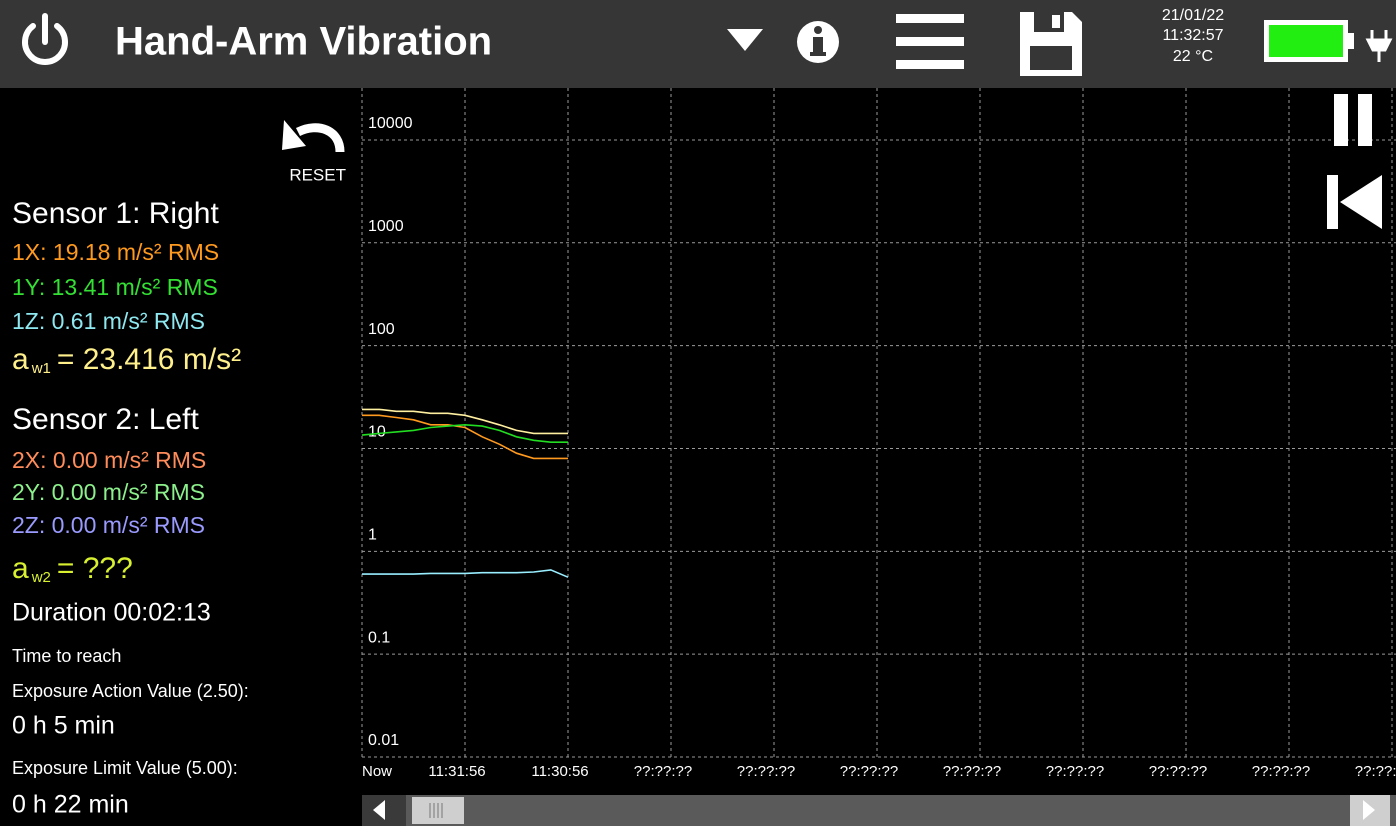 The image size is (1396, 826). I want to click on battery-indicator, so click(1328, 41).